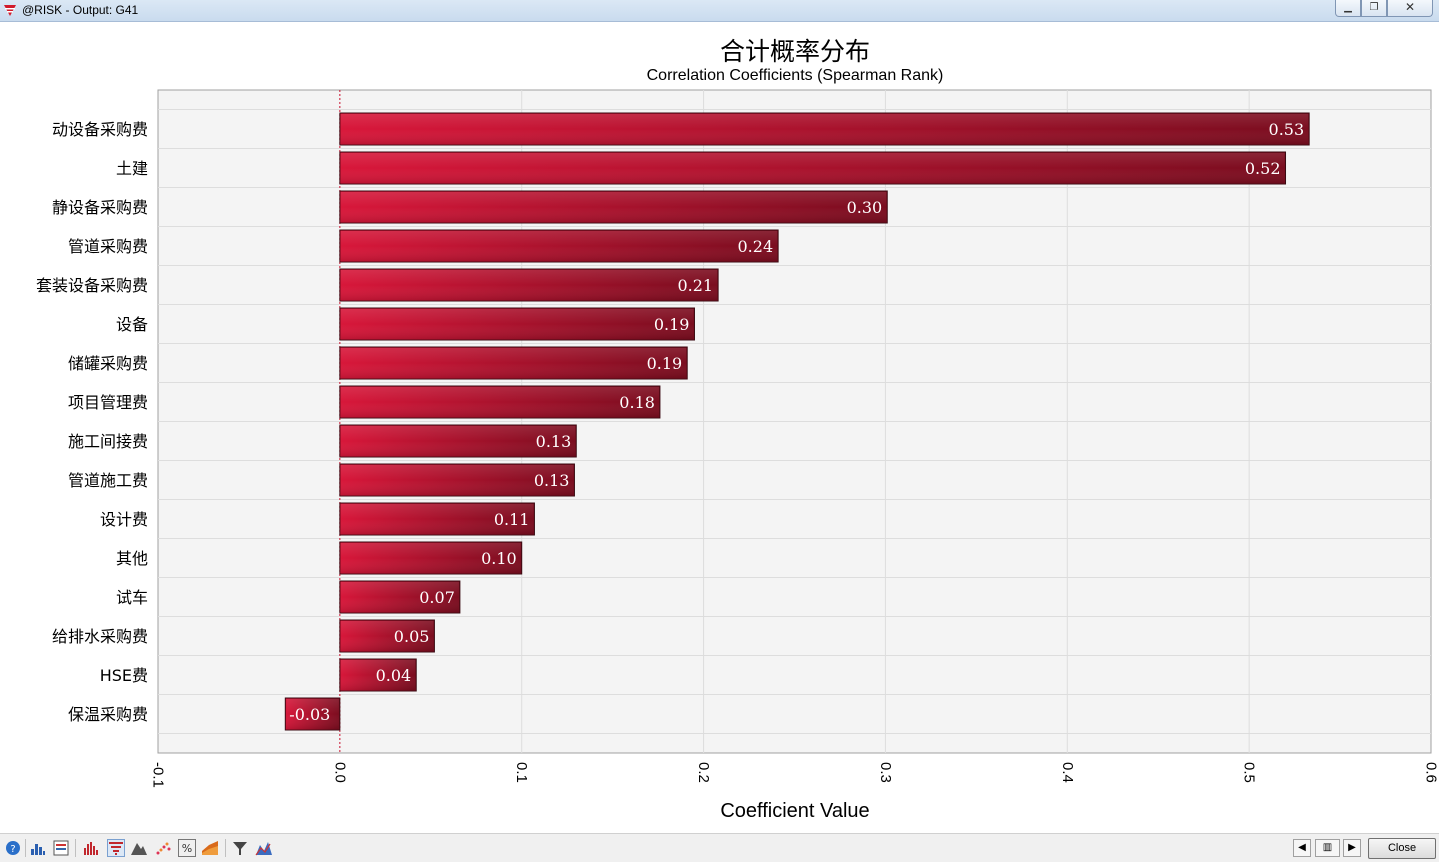  Describe the element at coordinates (865, 207) in the screenshot. I see `bar-value-label: 0.30` at that location.